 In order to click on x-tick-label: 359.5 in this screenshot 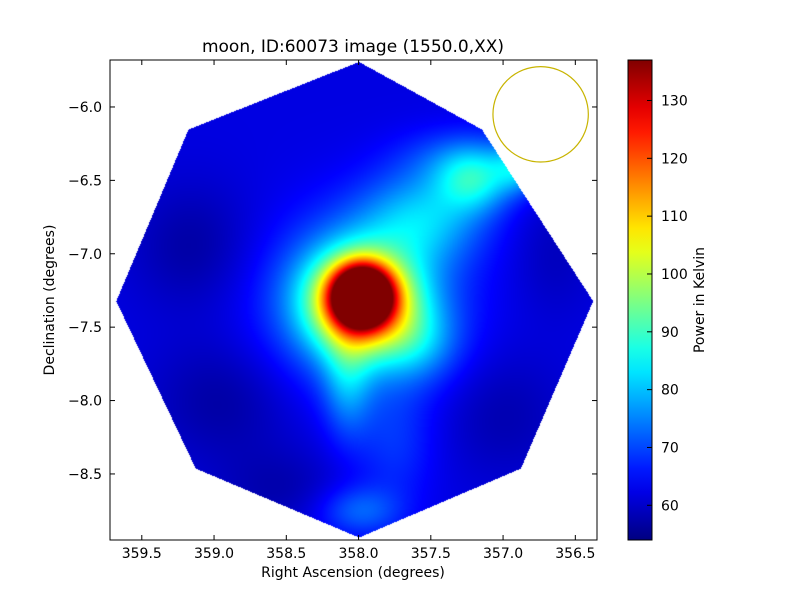, I will do `click(142, 554)`.